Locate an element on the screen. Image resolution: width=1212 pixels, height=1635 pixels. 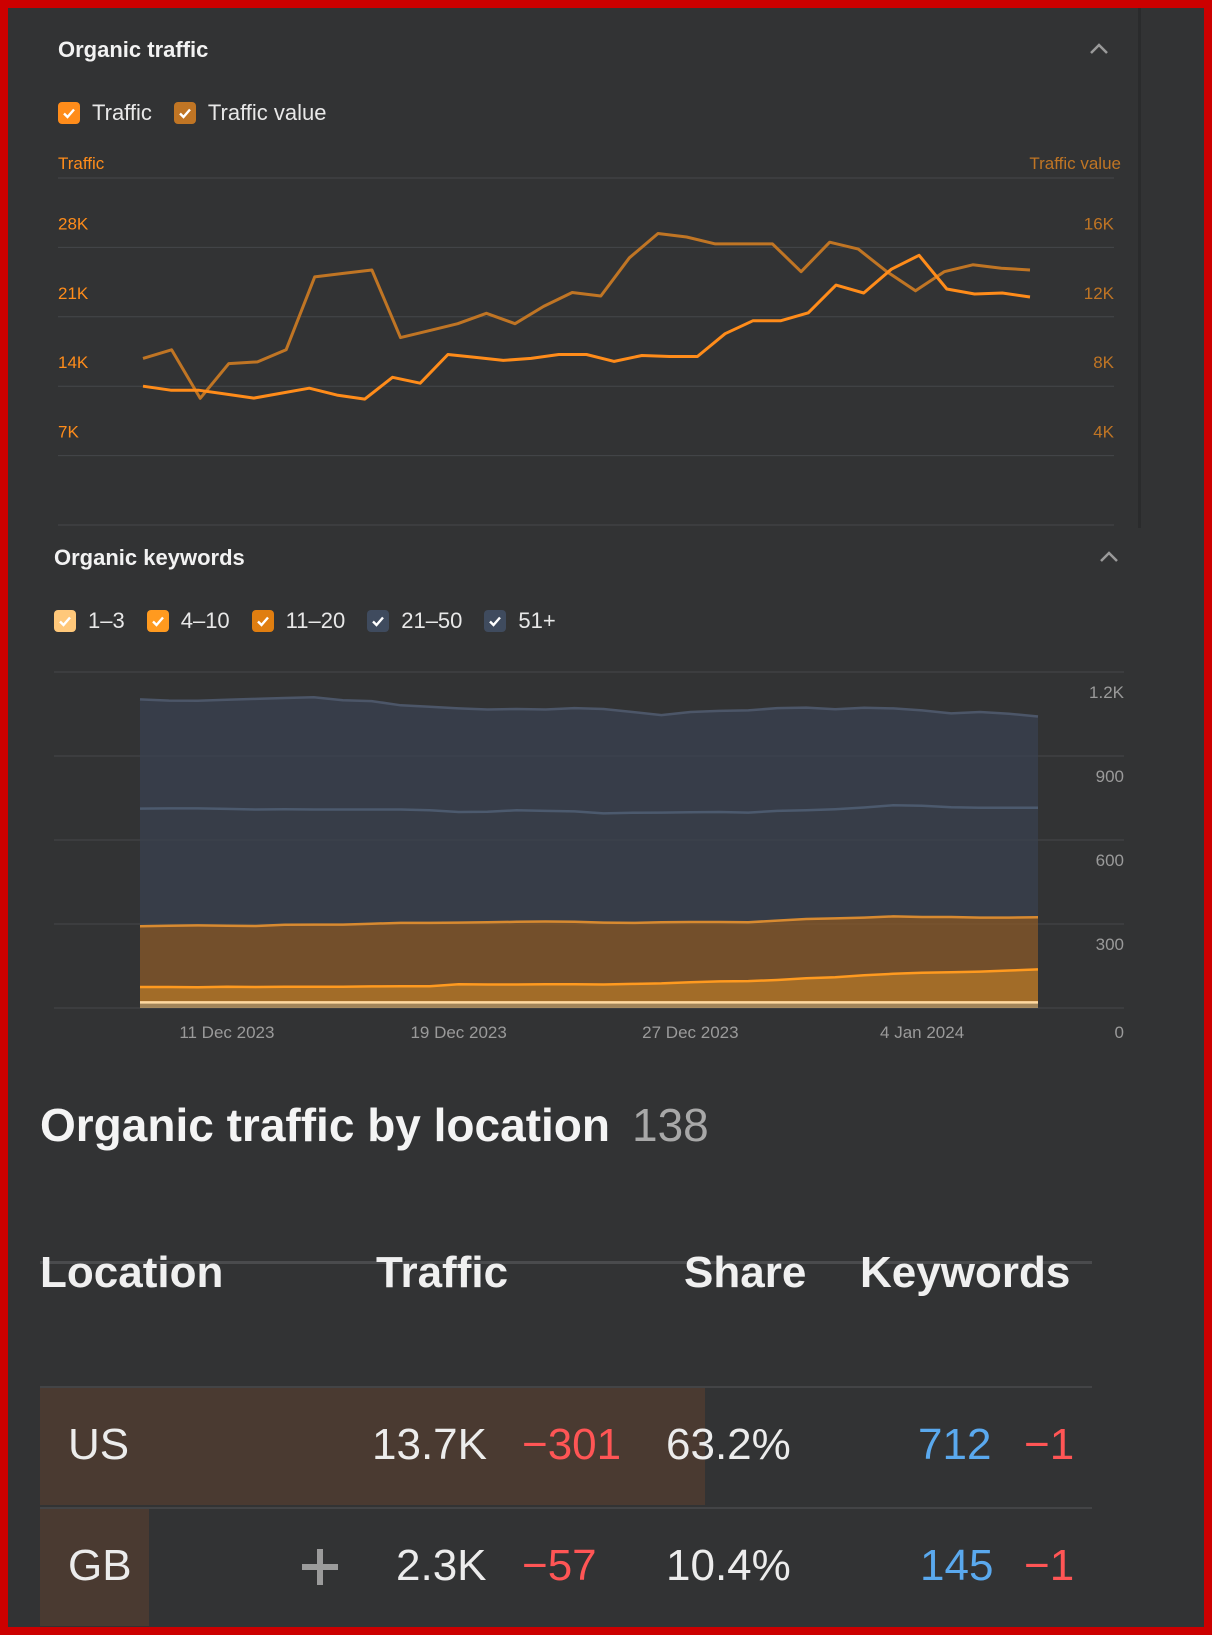
right-tick-label: 16K is located at coordinates (1099, 223).